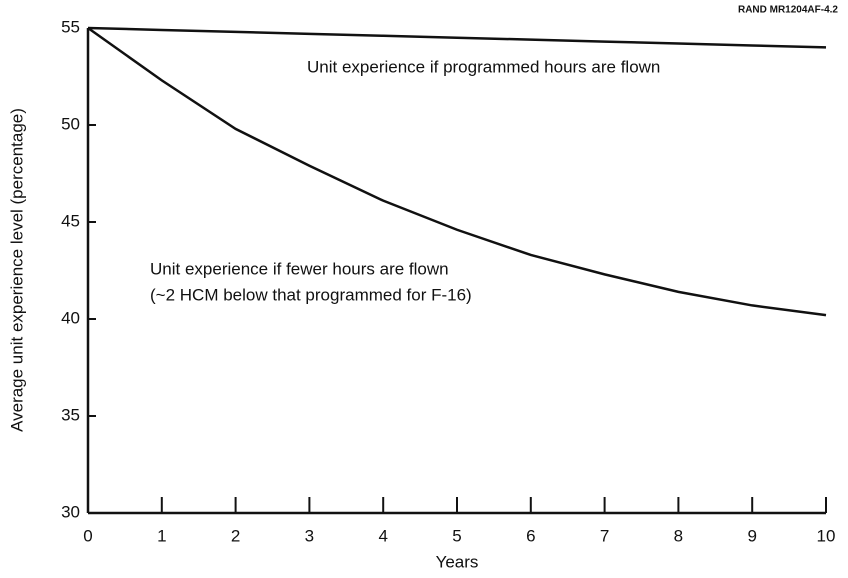 Image resolution: width=848 pixels, height=578 pixels. Describe the element at coordinates (309, 535) in the screenshot. I see `x-tick-label: 3` at that location.